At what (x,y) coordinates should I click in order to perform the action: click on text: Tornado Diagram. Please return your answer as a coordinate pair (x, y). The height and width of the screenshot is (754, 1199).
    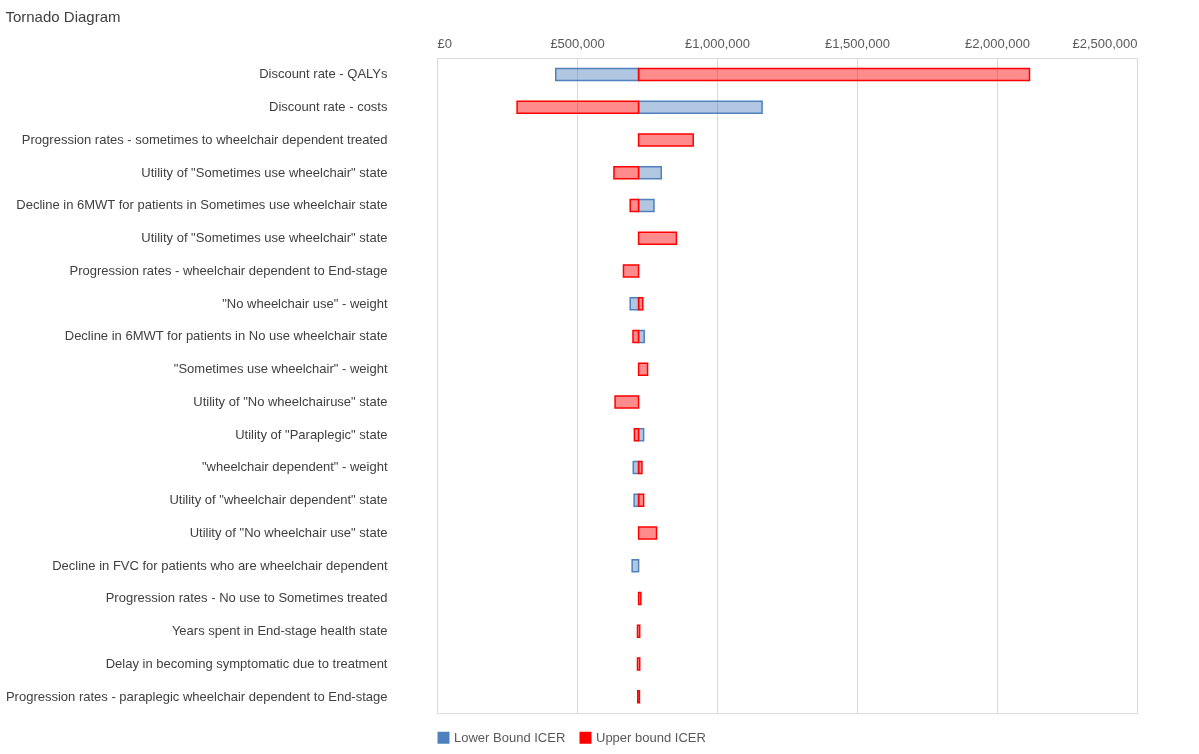
    Looking at the image, I should click on (63, 16).